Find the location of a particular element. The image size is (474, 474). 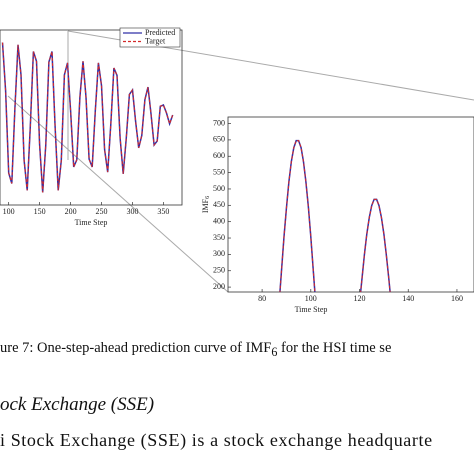

x-tick-label: 120 is located at coordinates (360, 298).